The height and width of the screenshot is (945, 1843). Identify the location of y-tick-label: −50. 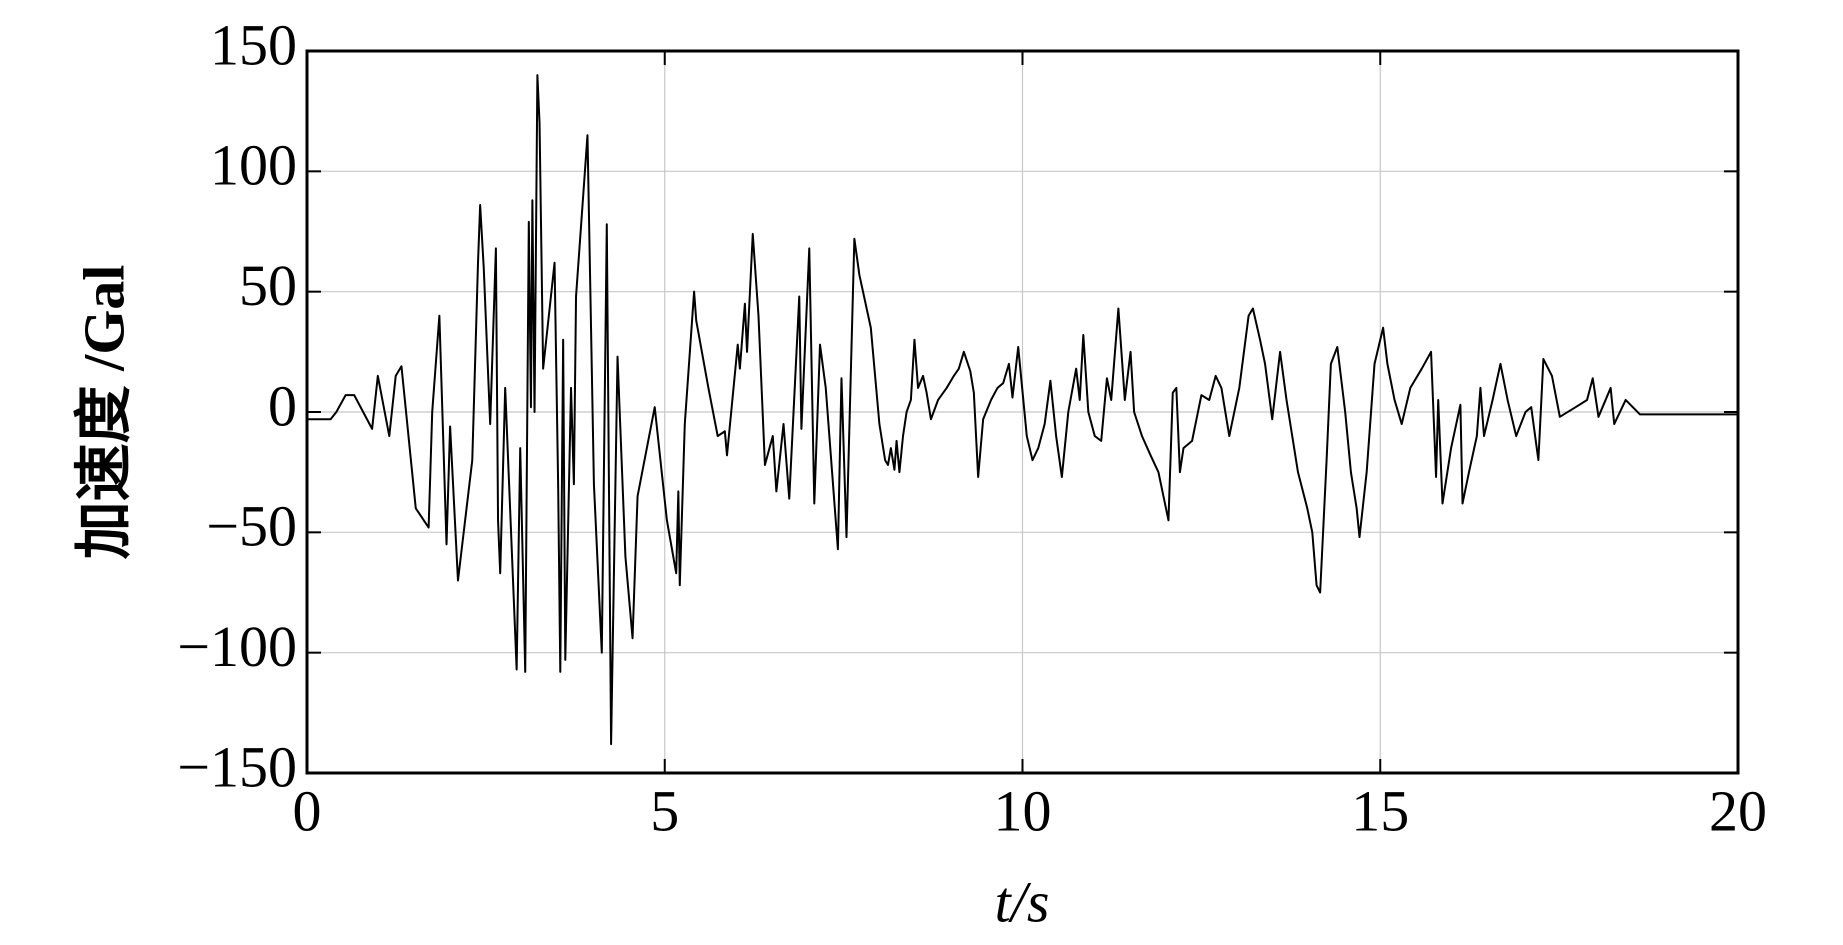
(251, 526).